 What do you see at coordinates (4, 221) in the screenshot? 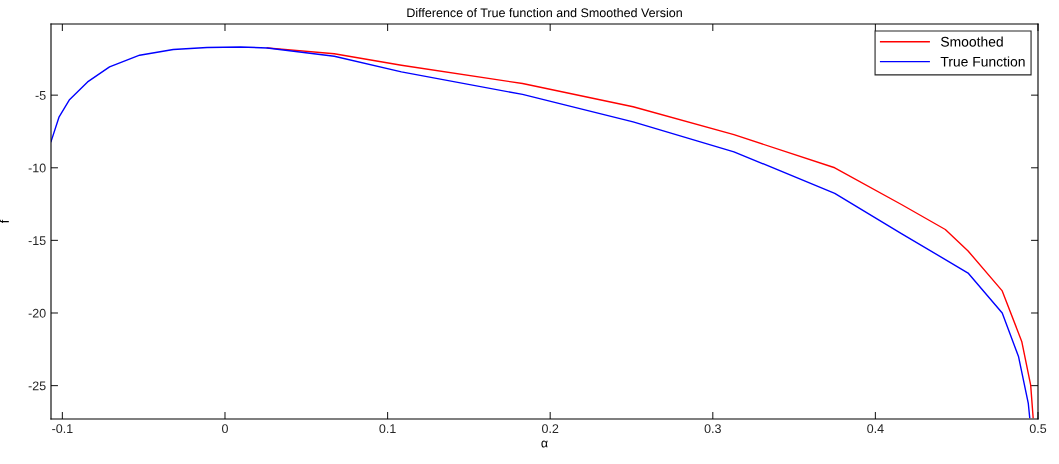
I see `y-axis-title: f` at bounding box center [4, 221].